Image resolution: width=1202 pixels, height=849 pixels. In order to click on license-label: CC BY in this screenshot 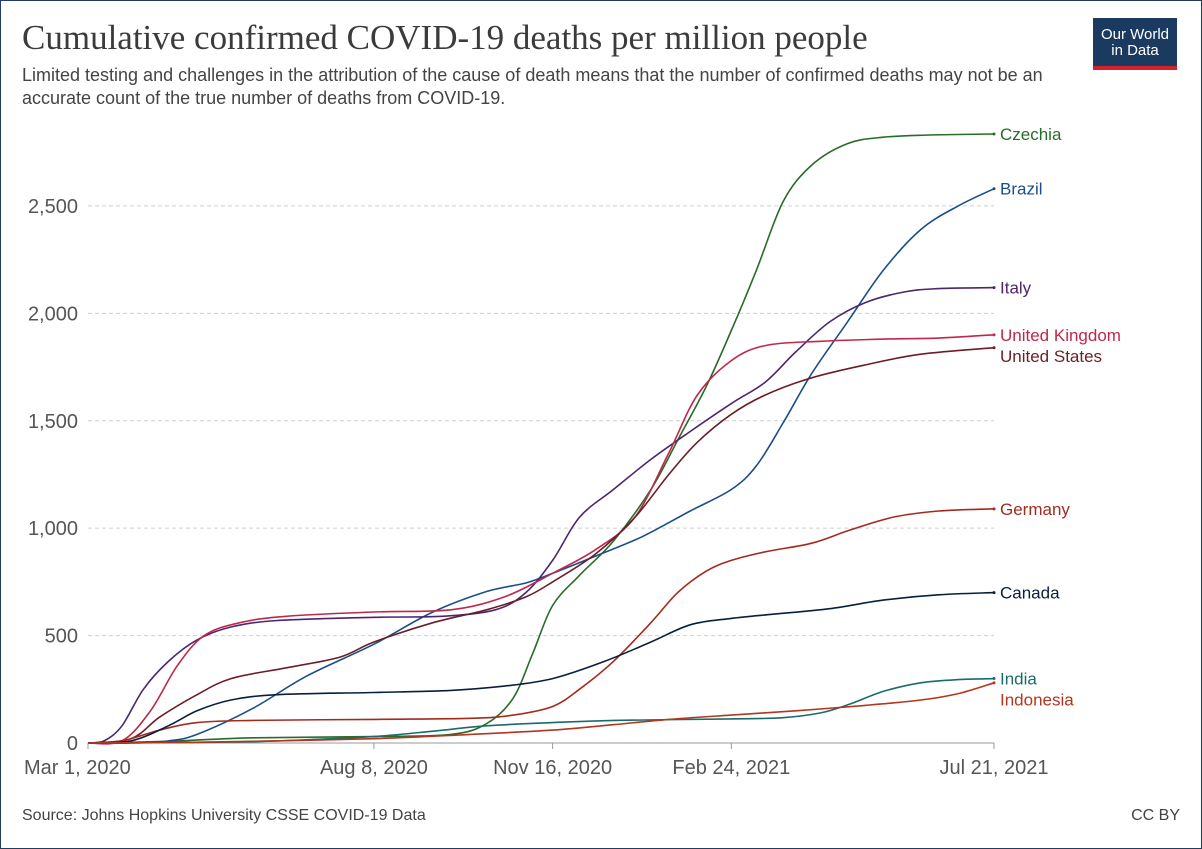, I will do `click(1155, 815)`.